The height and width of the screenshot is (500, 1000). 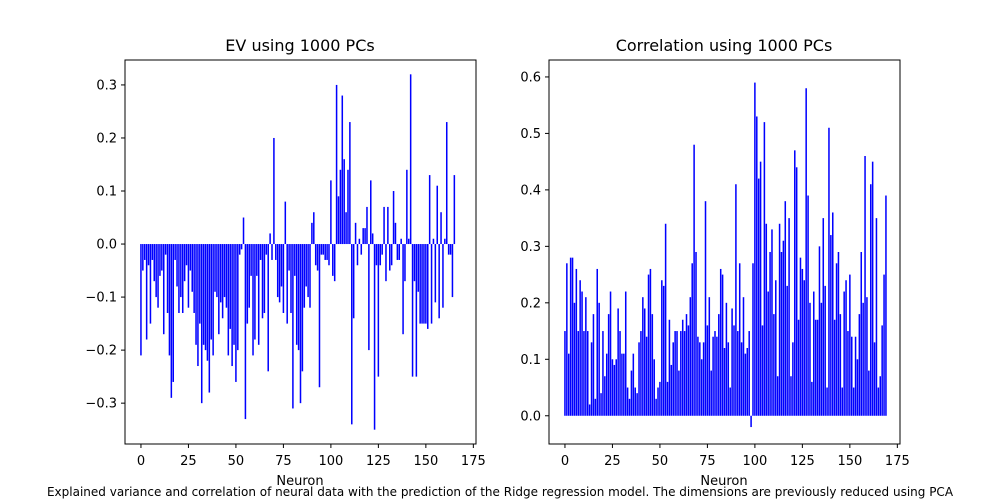 What do you see at coordinates (141, 461) in the screenshot?
I see `x-tick-label: 0` at bounding box center [141, 461].